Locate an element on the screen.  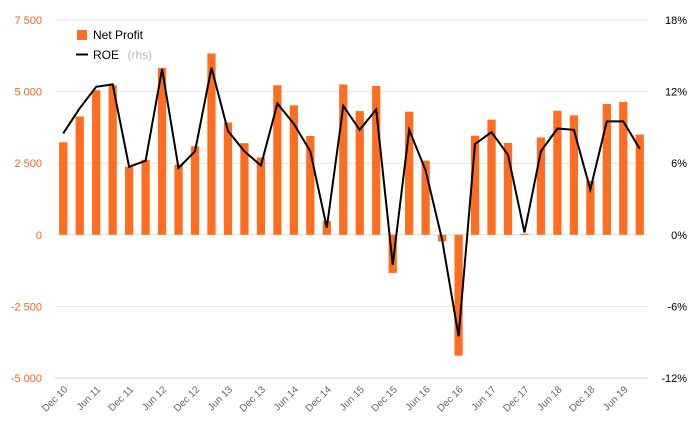
x-tick-label: Dec 17 is located at coordinates (516, 399).